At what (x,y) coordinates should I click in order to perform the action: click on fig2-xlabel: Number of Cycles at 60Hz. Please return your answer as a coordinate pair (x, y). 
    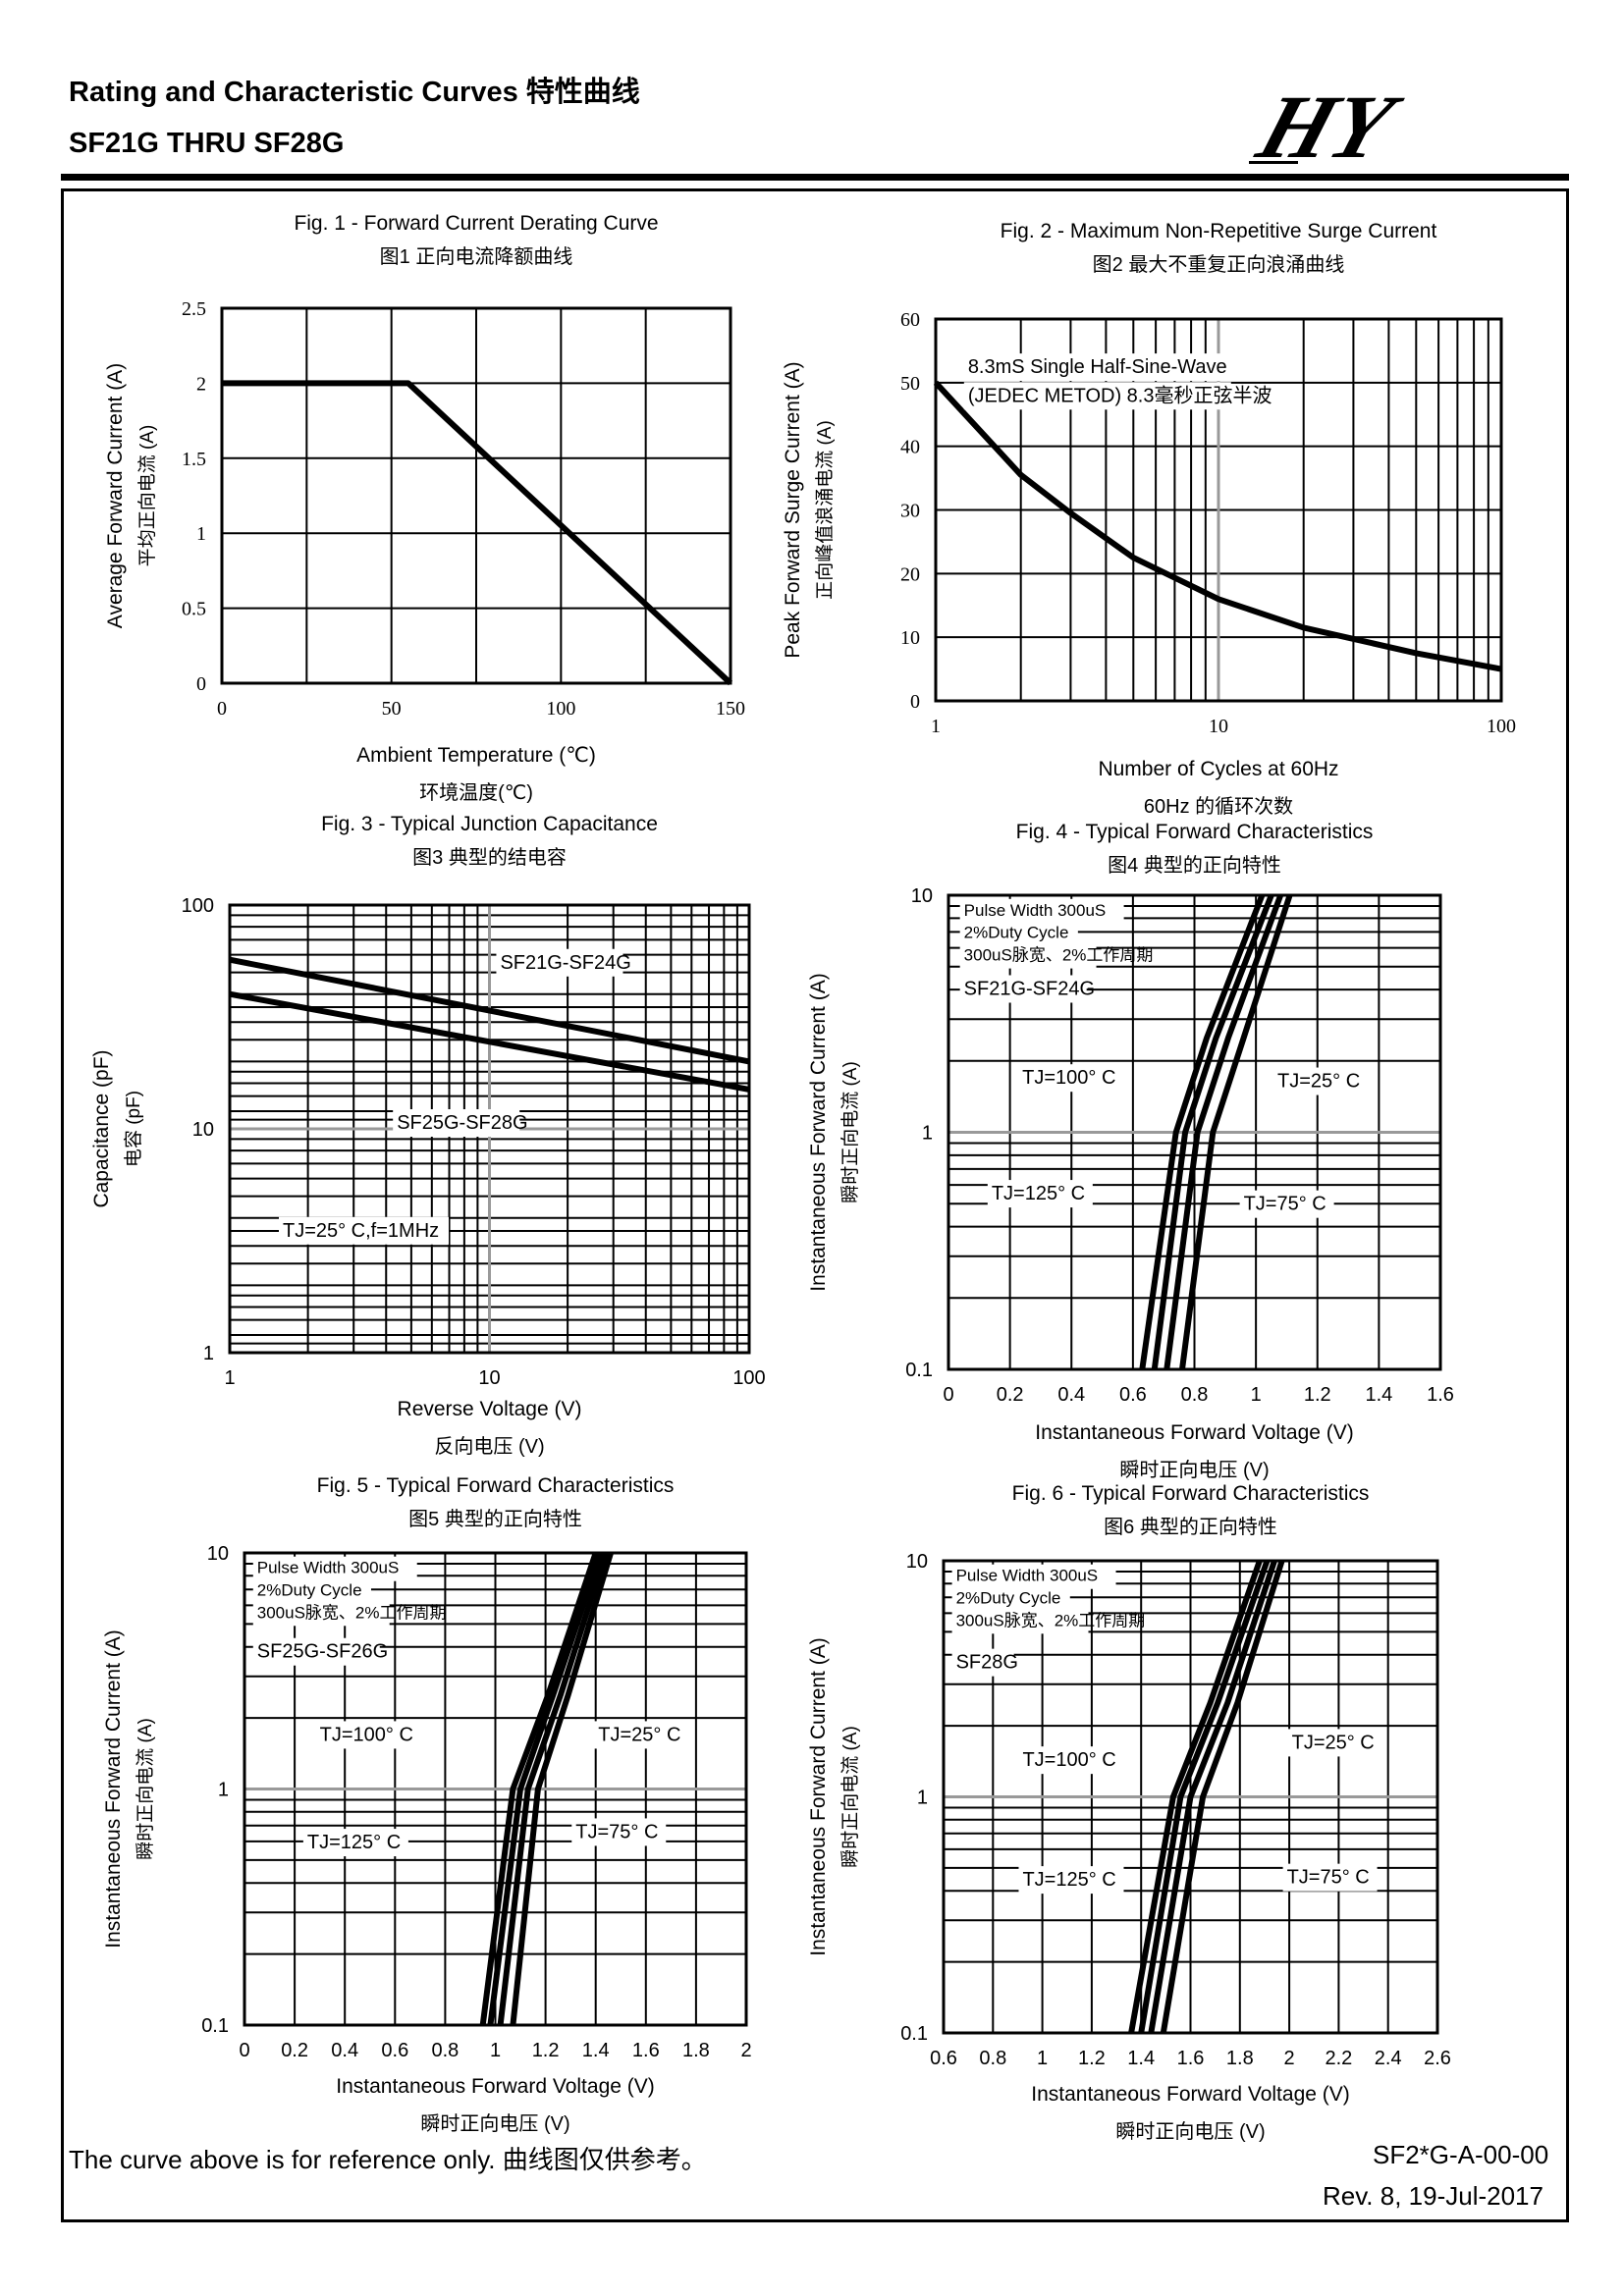
    Looking at the image, I should click on (1218, 769).